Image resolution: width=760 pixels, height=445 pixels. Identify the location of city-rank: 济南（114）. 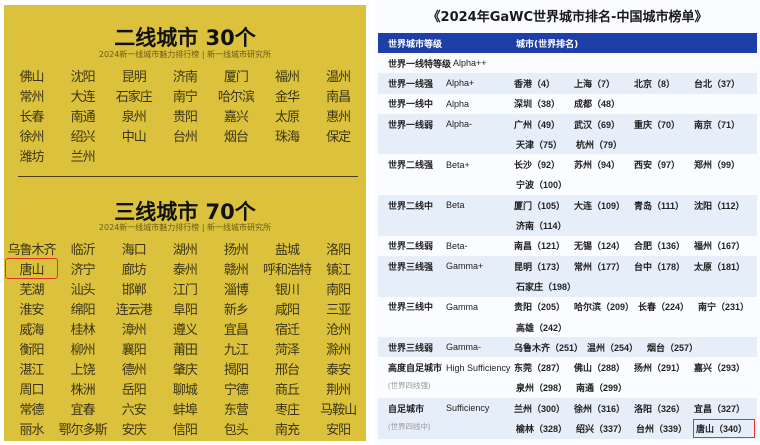
(541, 226).